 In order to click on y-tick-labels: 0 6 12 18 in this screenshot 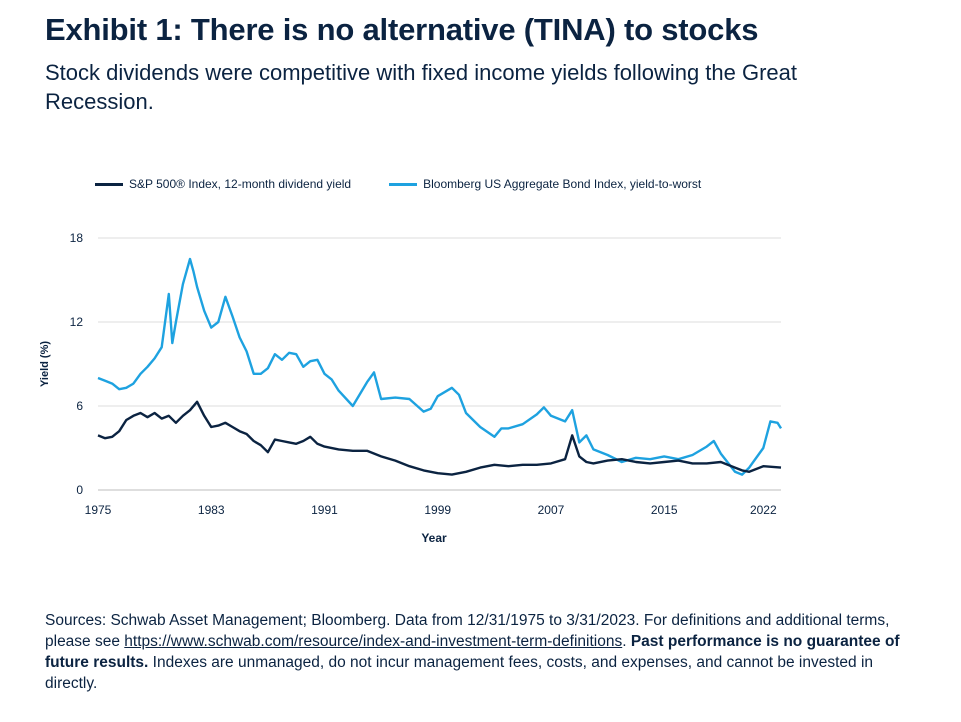, I will do `click(77, 364)`.